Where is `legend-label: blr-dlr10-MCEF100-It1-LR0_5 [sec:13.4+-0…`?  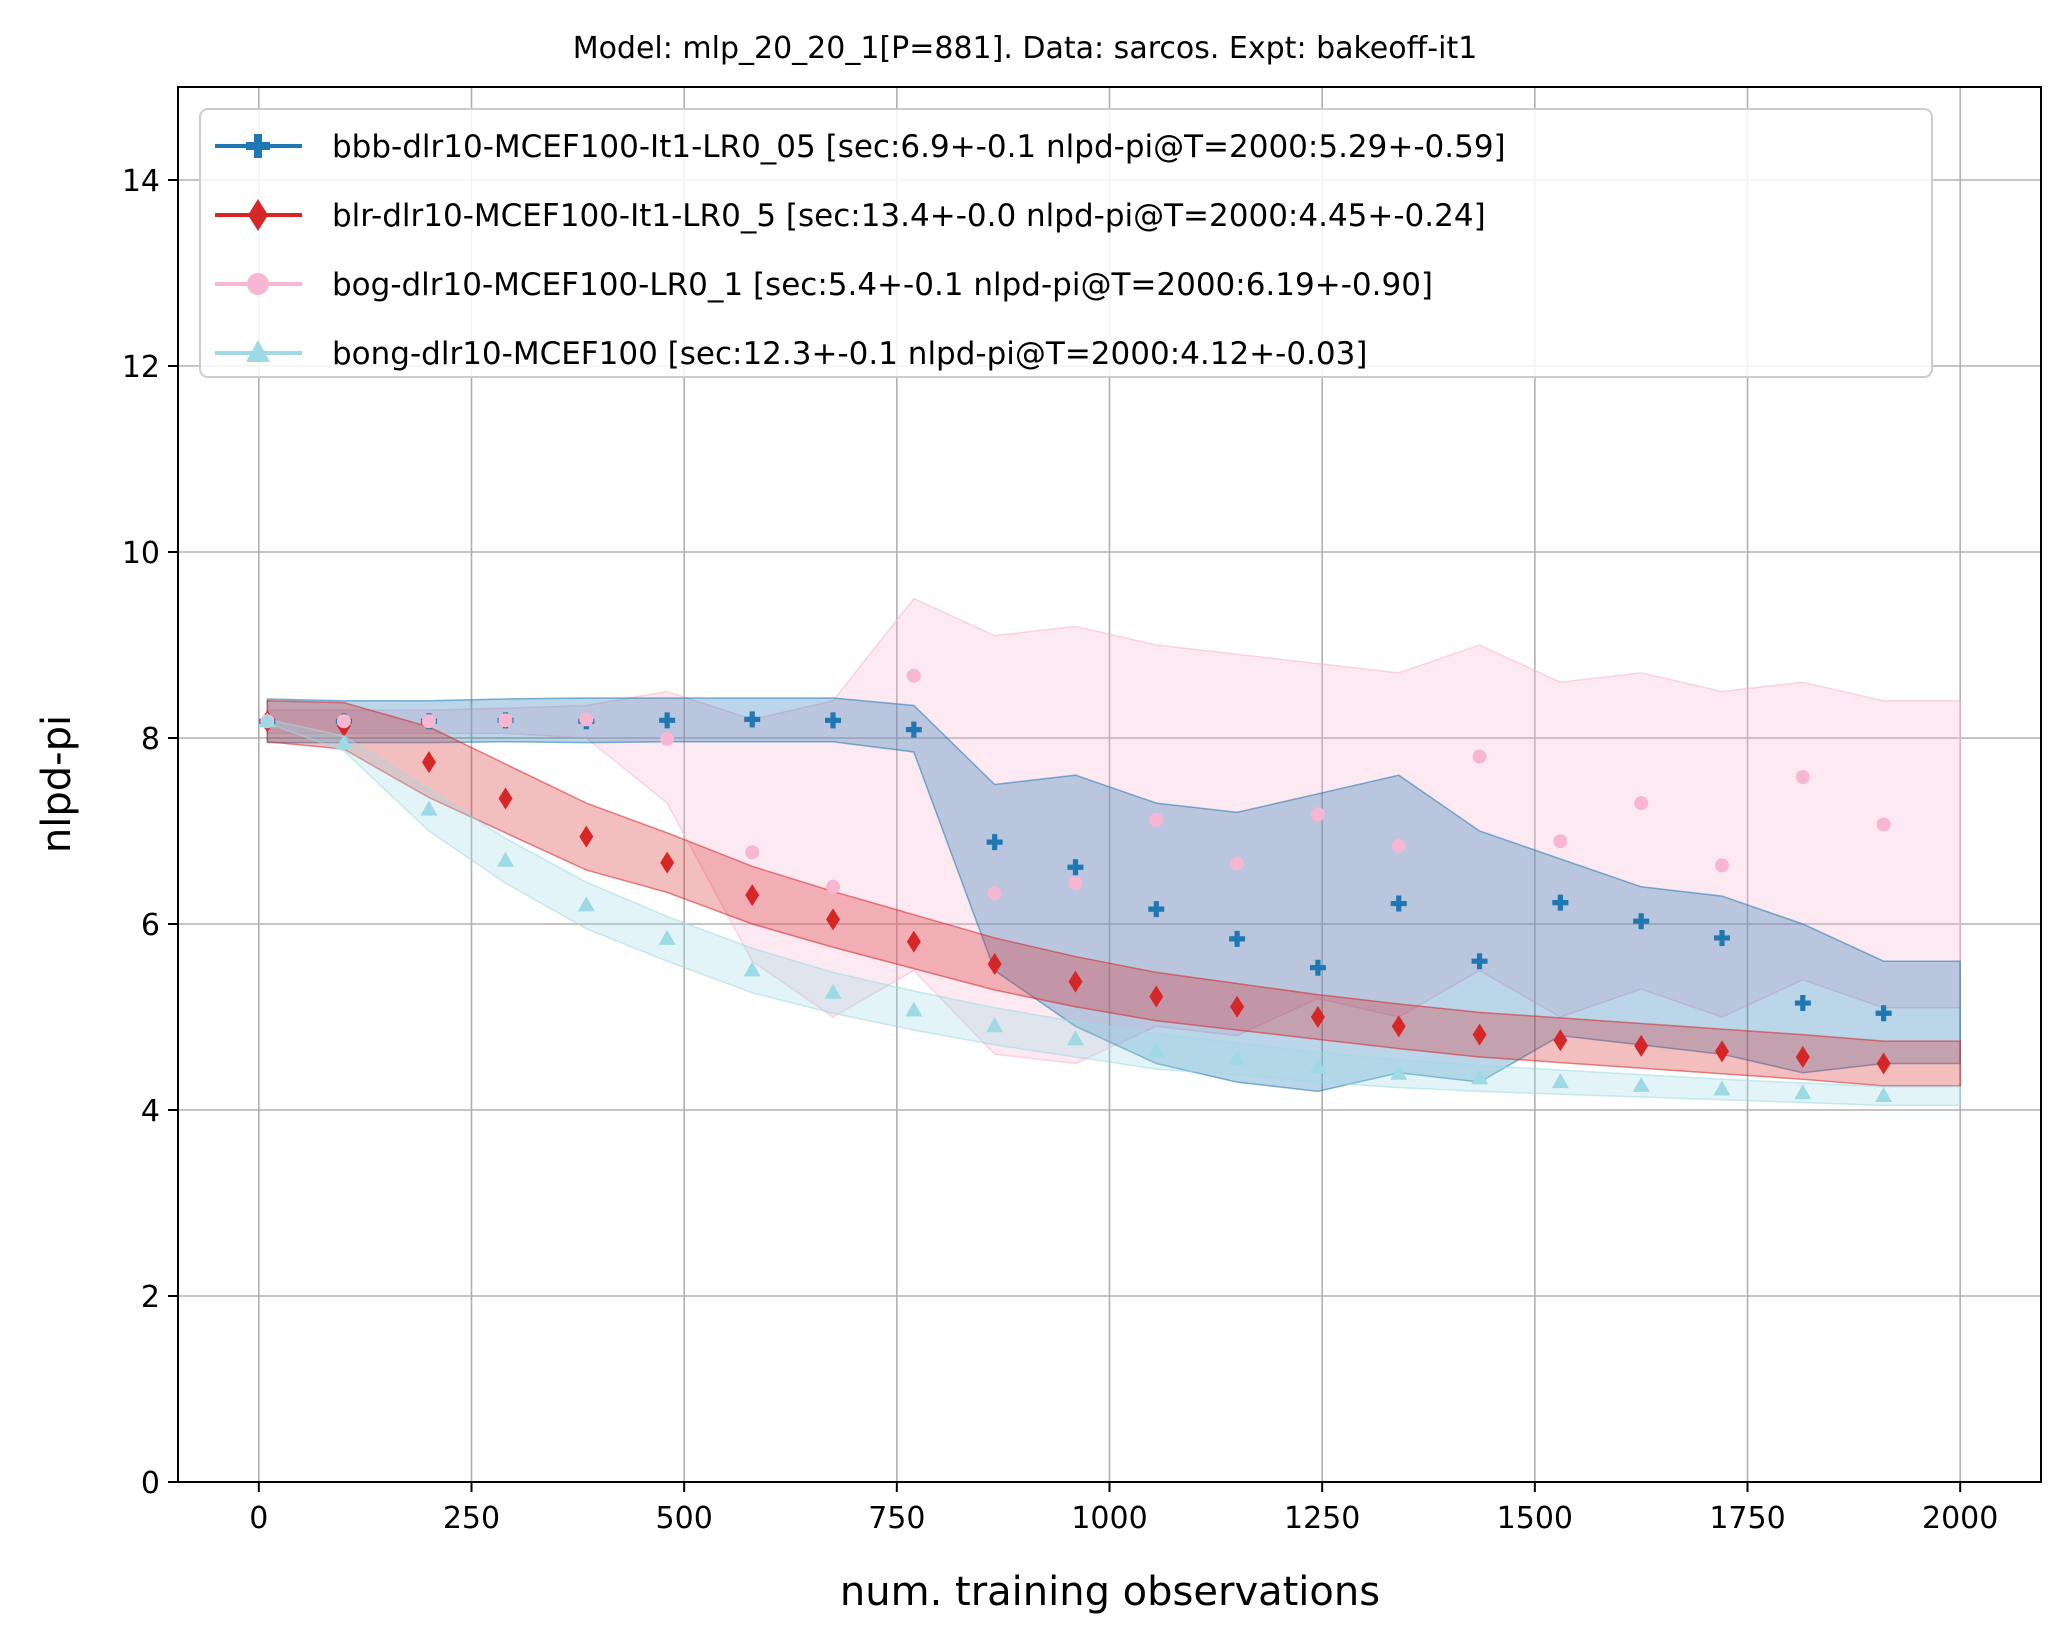
legend-label: blr-dlr10-MCEF100-It1-LR0_5 [sec:13.4+-0… is located at coordinates (909, 216).